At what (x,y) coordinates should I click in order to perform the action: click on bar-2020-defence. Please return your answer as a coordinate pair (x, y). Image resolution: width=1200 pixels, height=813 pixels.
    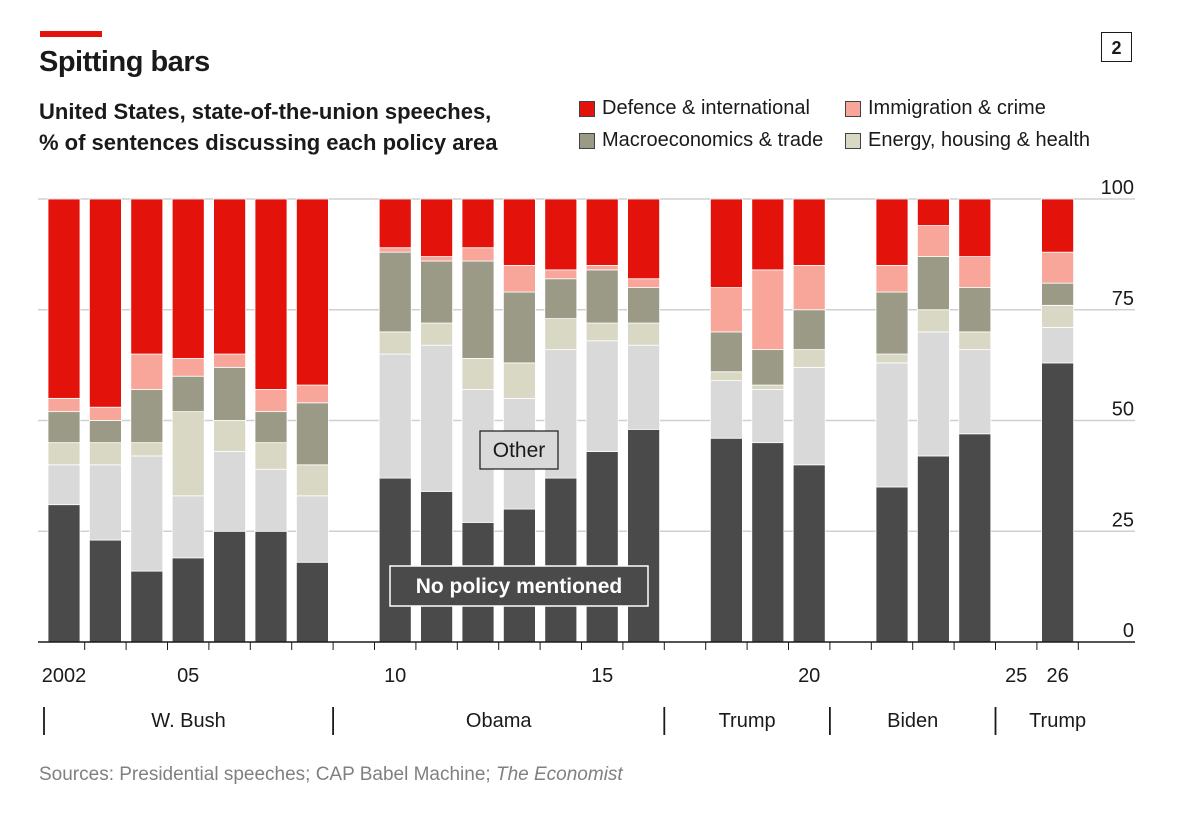
    Looking at the image, I should click on (809, 232).